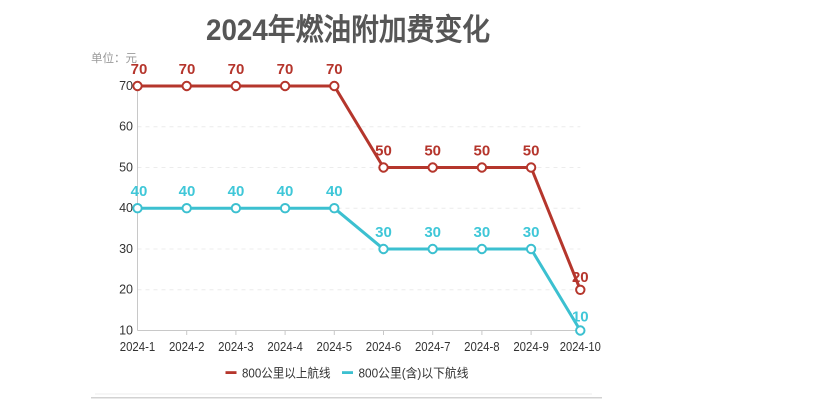 The width and height of the screenshot is (829, 415). What do you see at coordinates (285, 347) in the screenshot?
I see `svg-text: 2024-4` at bounding box center [285, 347].